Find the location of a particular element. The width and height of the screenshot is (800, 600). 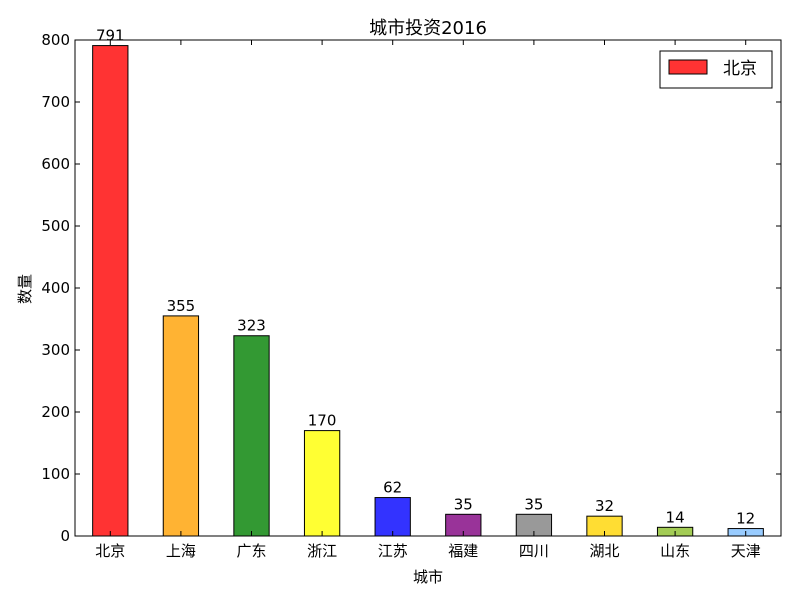

legend: 北京 is located at coordinates (716, 69).